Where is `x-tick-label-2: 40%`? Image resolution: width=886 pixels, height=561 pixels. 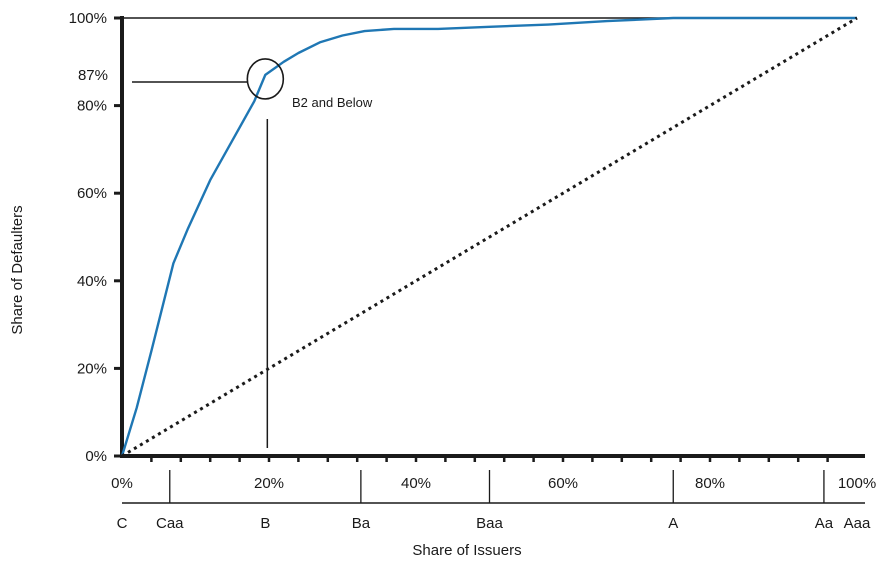 x-tick-label-2: 40% is located at coordinates (416, 483).